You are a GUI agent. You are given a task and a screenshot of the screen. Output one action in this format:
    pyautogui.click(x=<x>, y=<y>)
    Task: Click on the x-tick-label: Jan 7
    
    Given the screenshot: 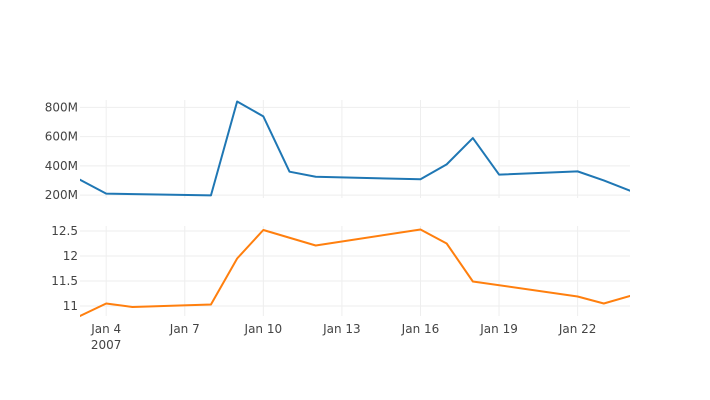 What is the action you would take?
    pyautogui.click(x=184, y=329)
    